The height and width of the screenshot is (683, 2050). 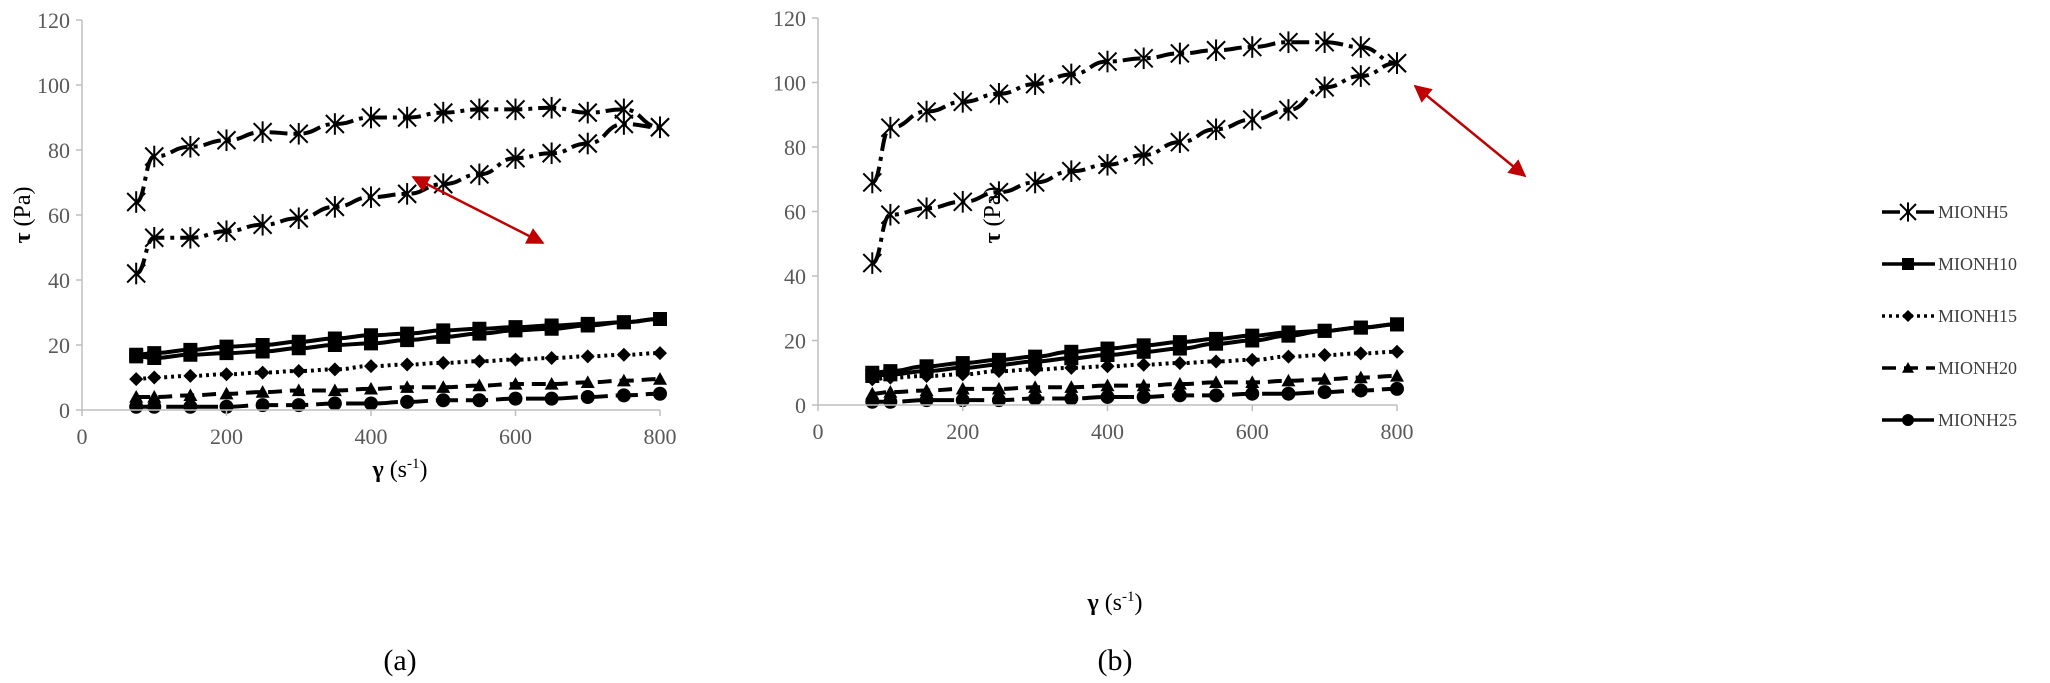 I want to click on legend-label: MIONH10, so click(x=1977, y=264).